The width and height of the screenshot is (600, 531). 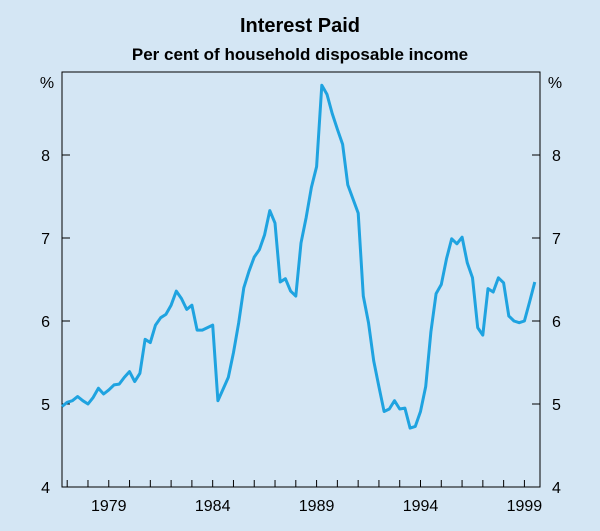 I want to click on y-tick-label-right: 7, so click(x=556, y=239).